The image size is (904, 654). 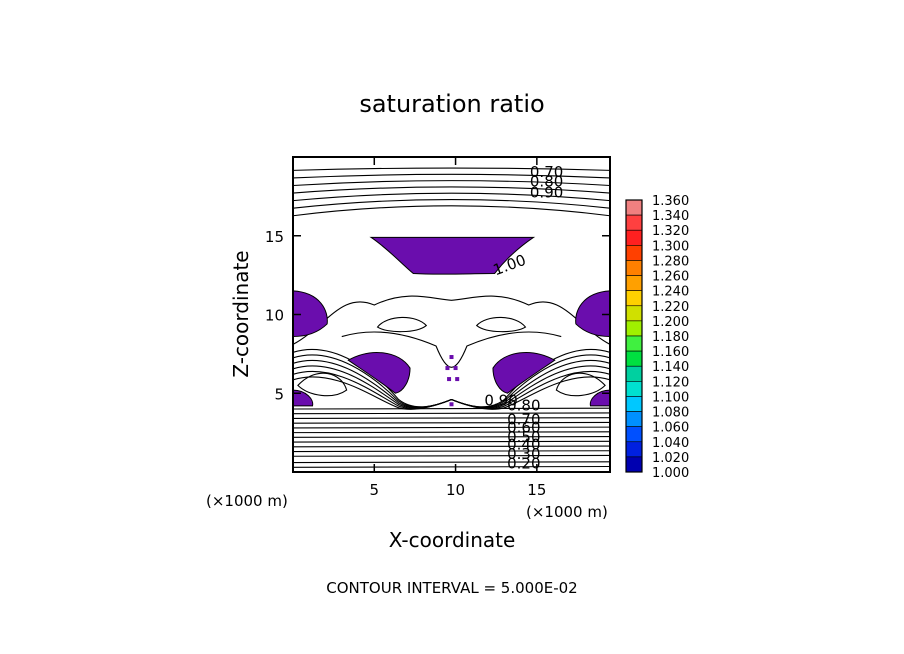 I want to click on colorbar-label: 1.340, so click(x=670, y=216).